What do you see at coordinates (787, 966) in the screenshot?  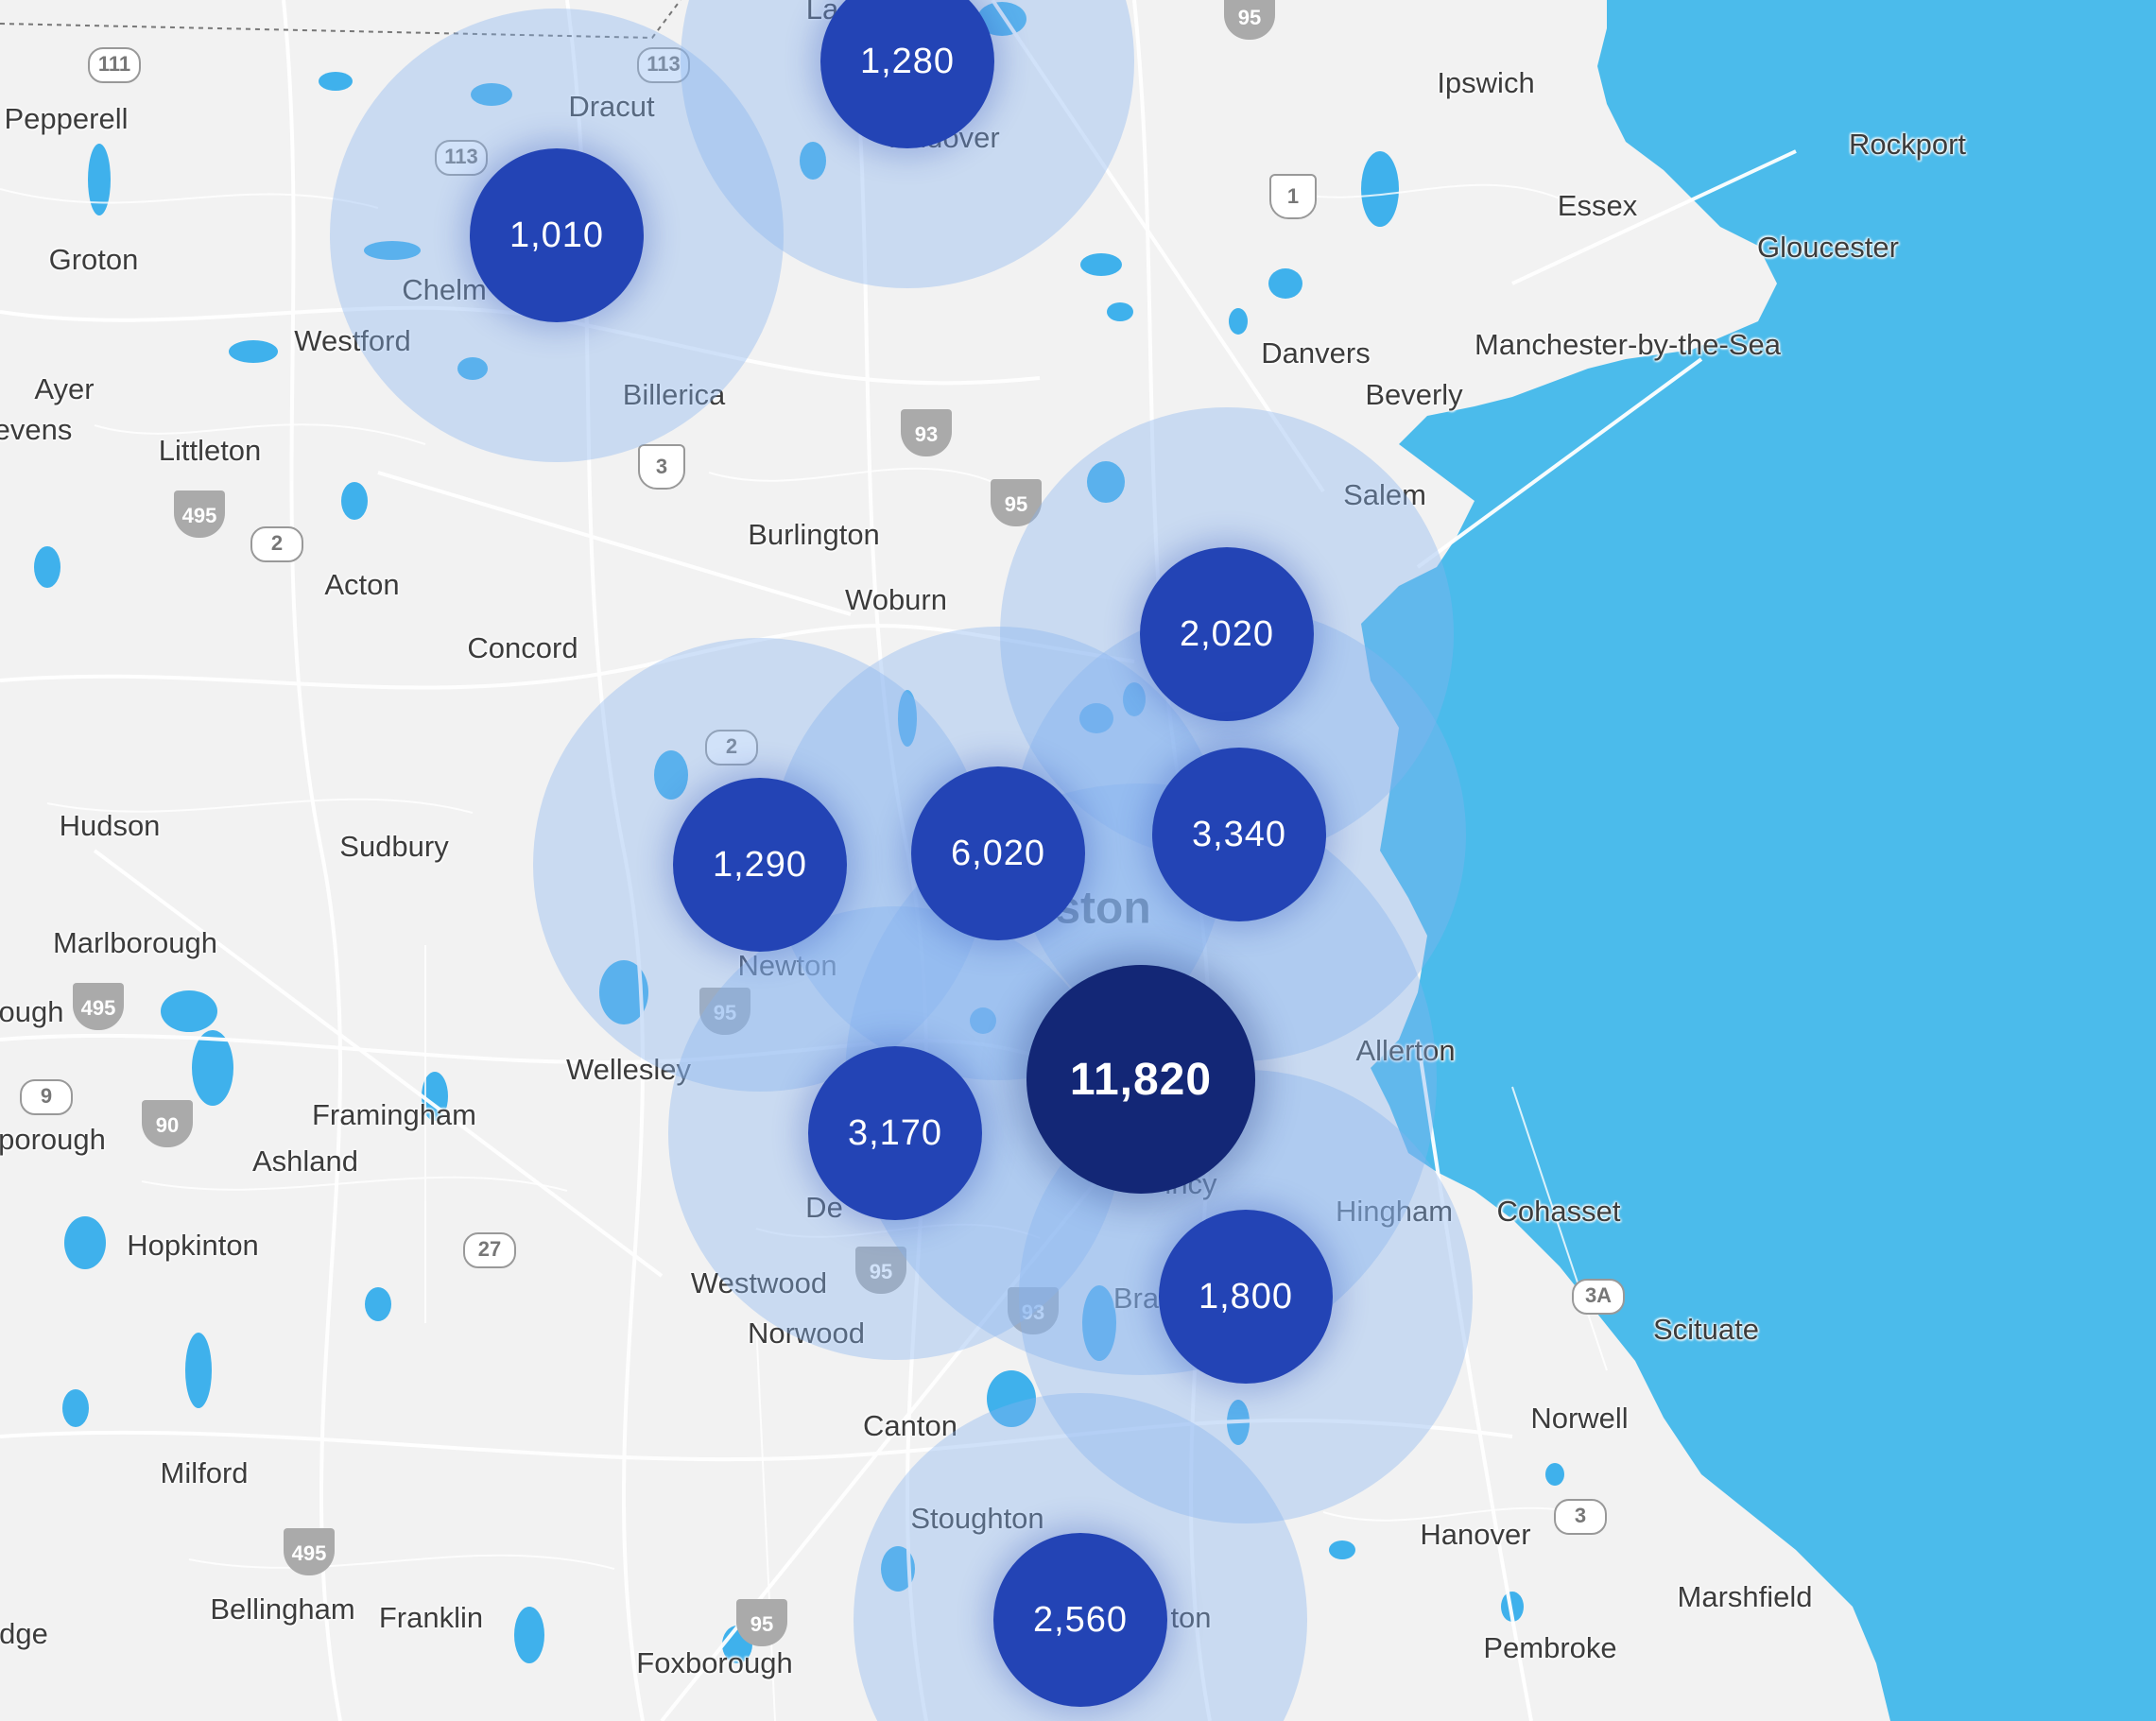 I see `place-label-newton: Newton` at bounding box center [787, 966].